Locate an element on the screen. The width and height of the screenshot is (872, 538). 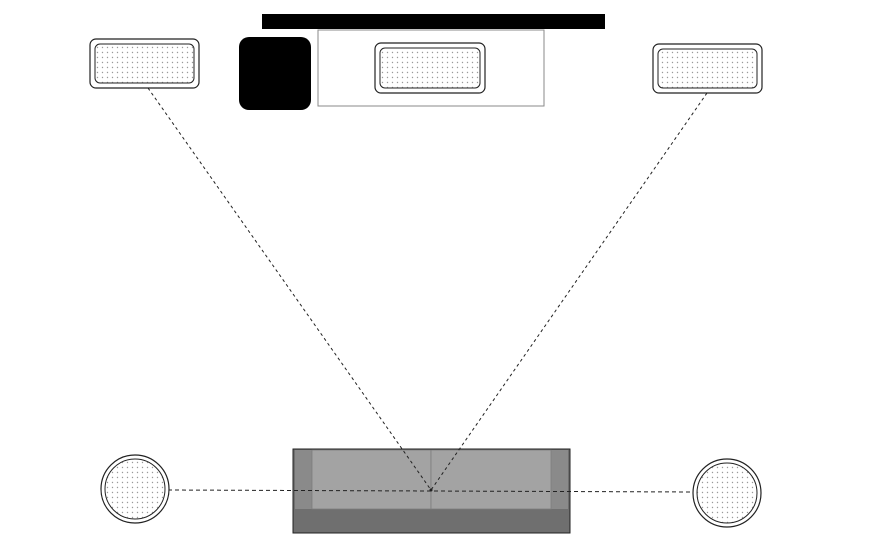
sofa-seat-cushion-right is located at coordinates (491, 479).